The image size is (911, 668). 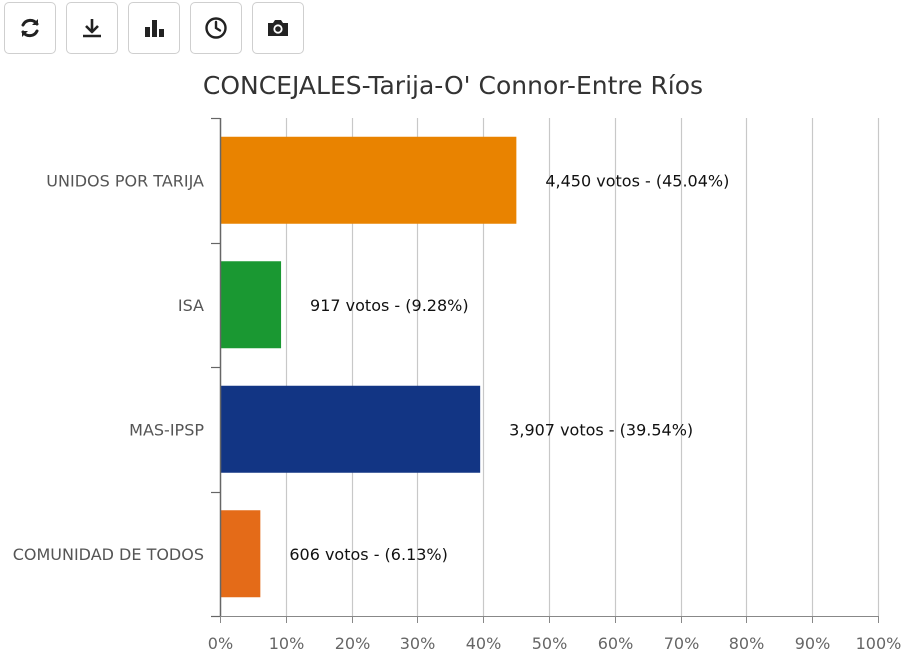 I want to click on refresh-button, so click(x=30, y=28).